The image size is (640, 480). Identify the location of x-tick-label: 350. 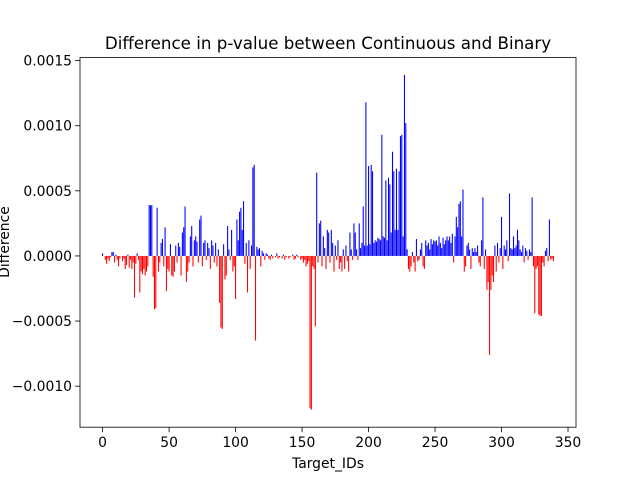
(568, 443).